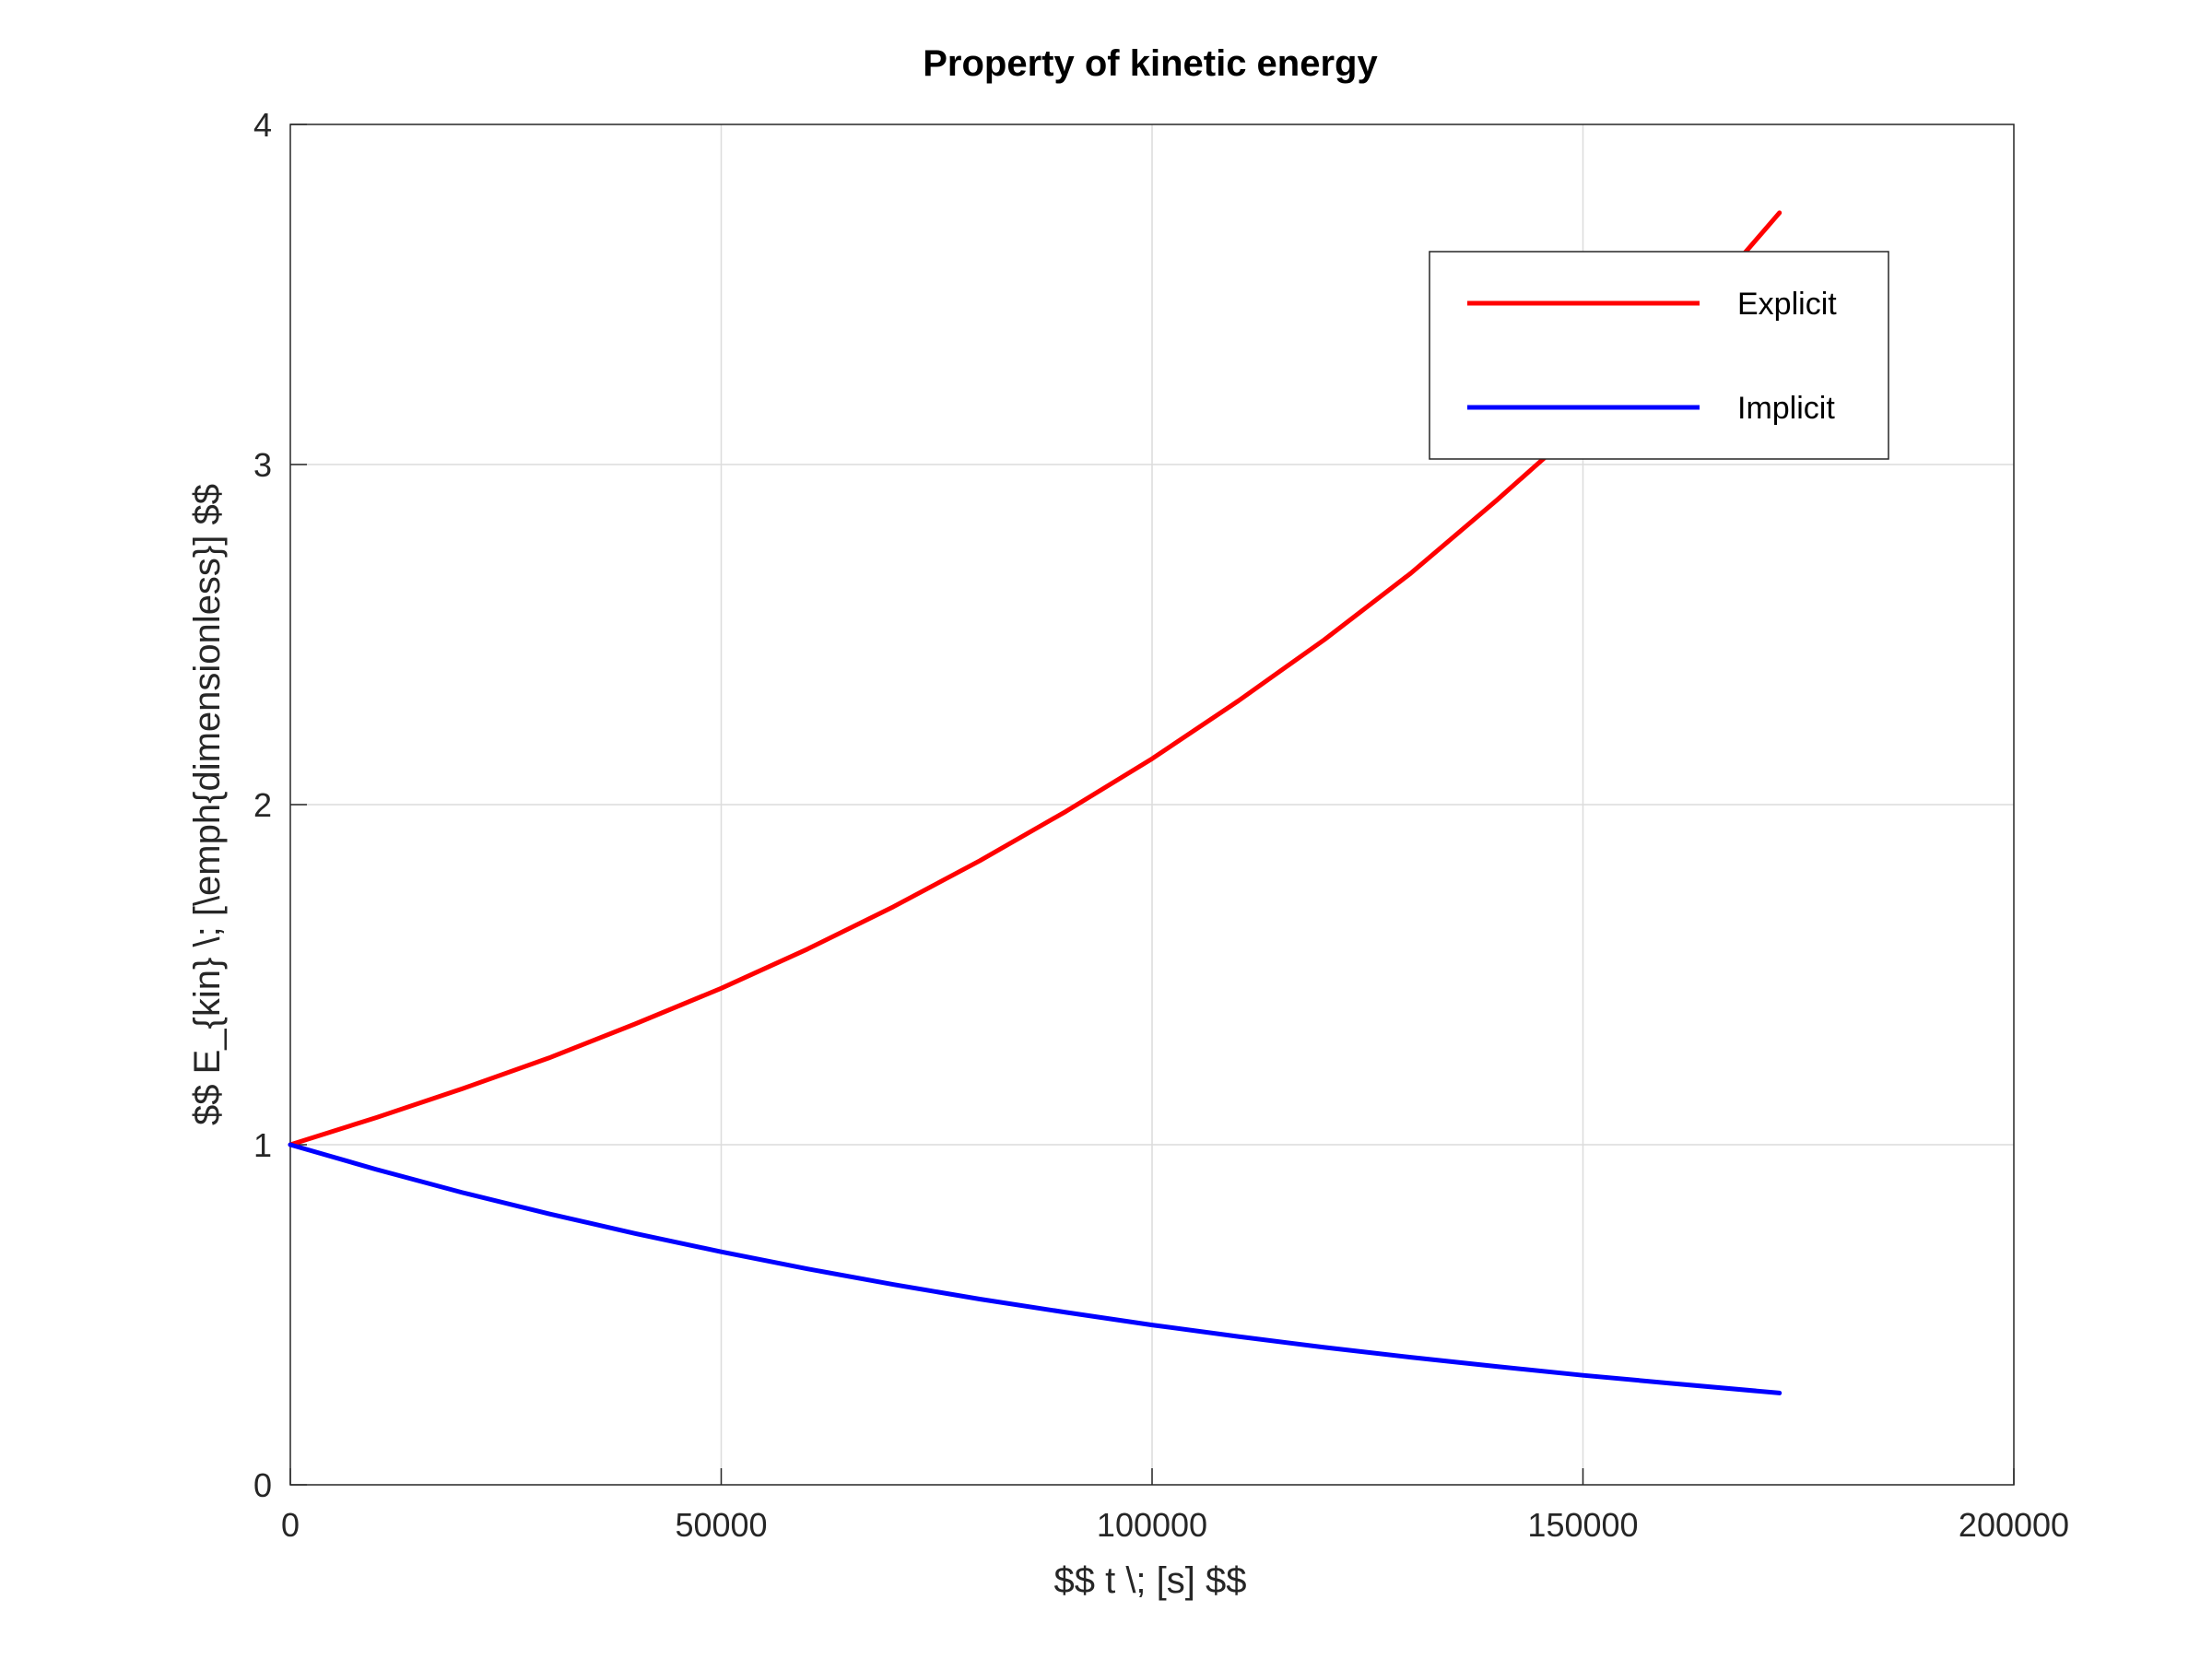 The image size is (2212, 1659). Describe the element at coordinates (262, 805) in the screenshot. I see `y-tick-label: 2` at that location.